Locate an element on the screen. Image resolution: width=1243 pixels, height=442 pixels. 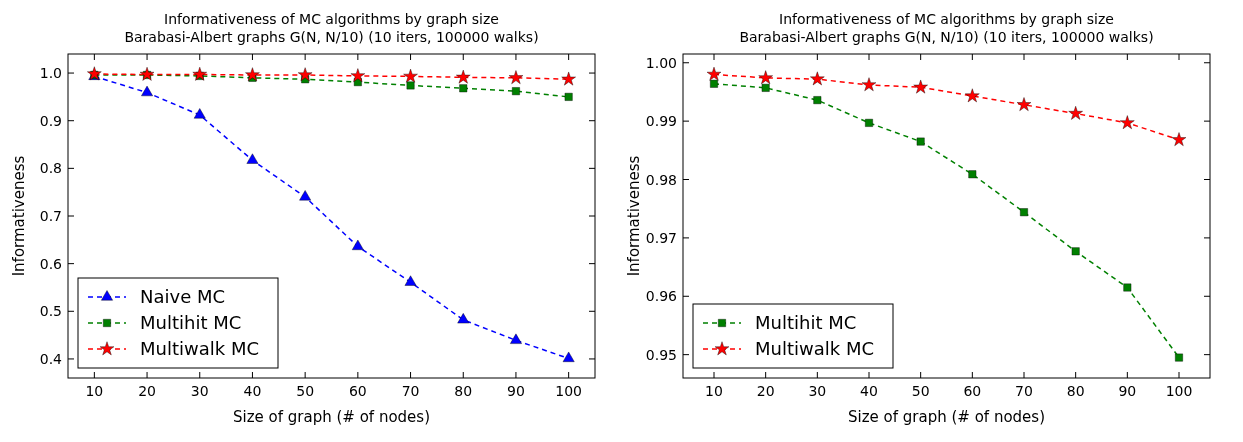
y-tick-label: 0.95 is located at coordinates (661, 354).